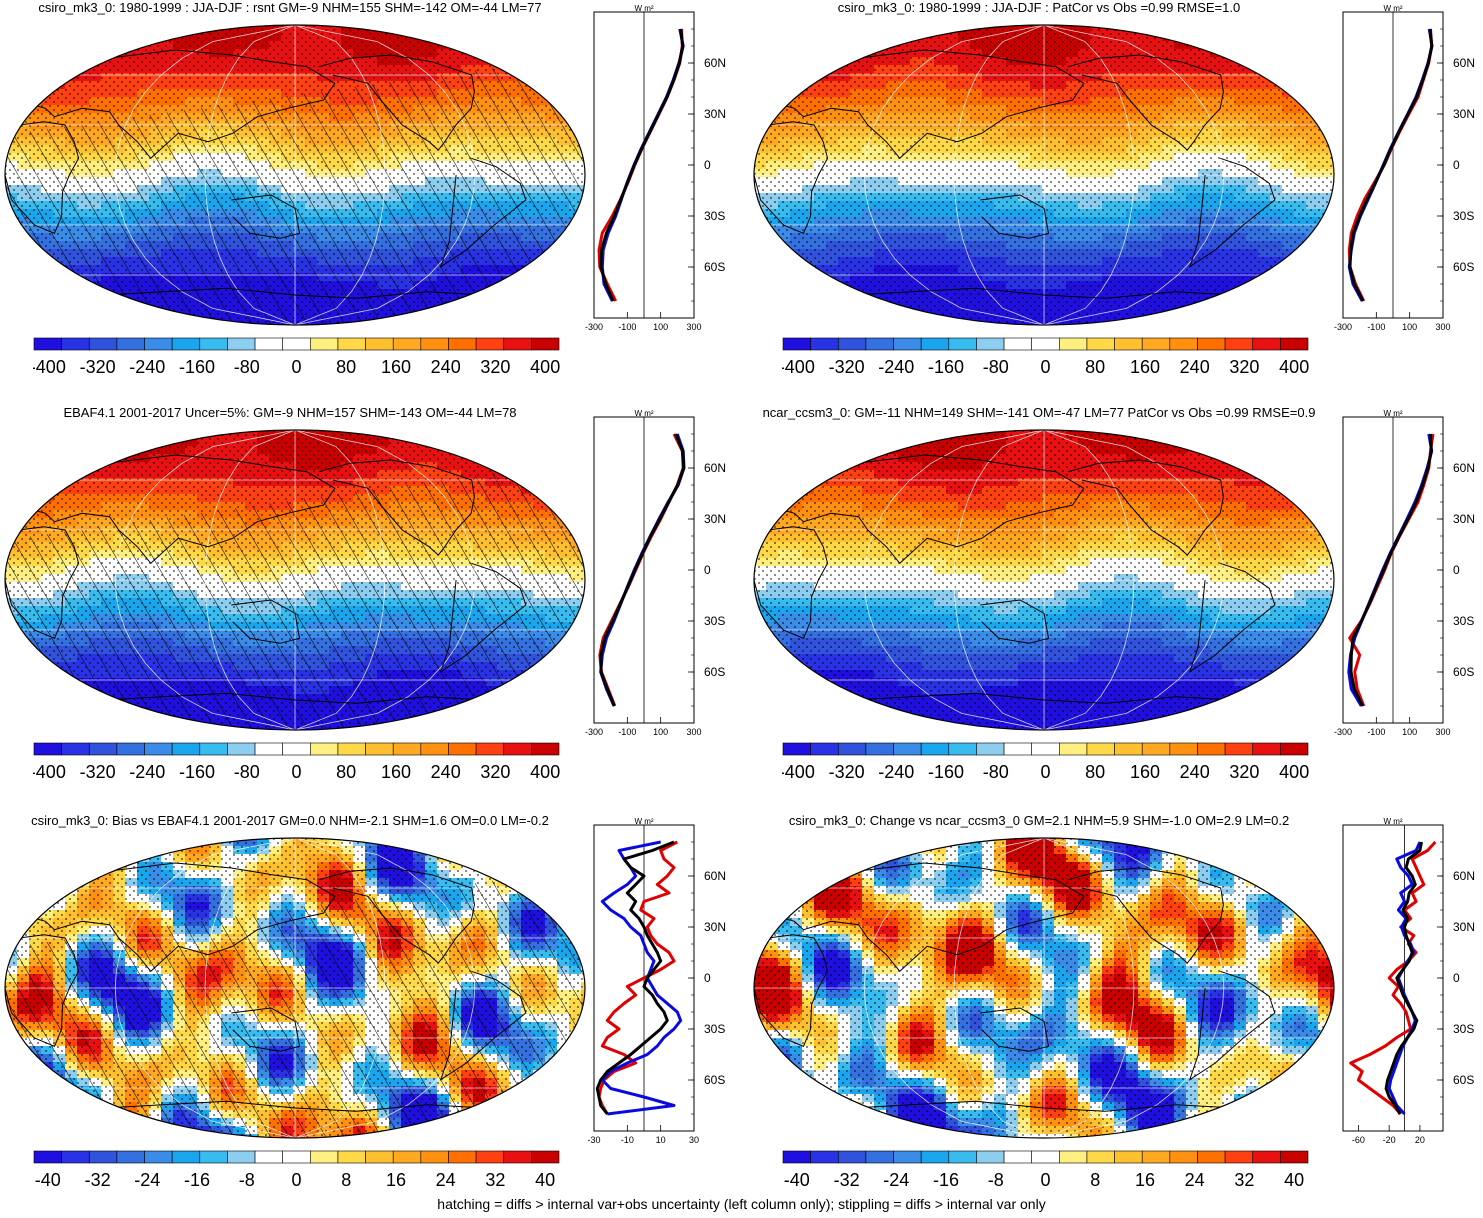 The width and height of the screenshot is (1483, 1218). Describe the element at coordinates (1294, 367) in the screenshot. I see `colorbar-tick-label: 400` at that location.